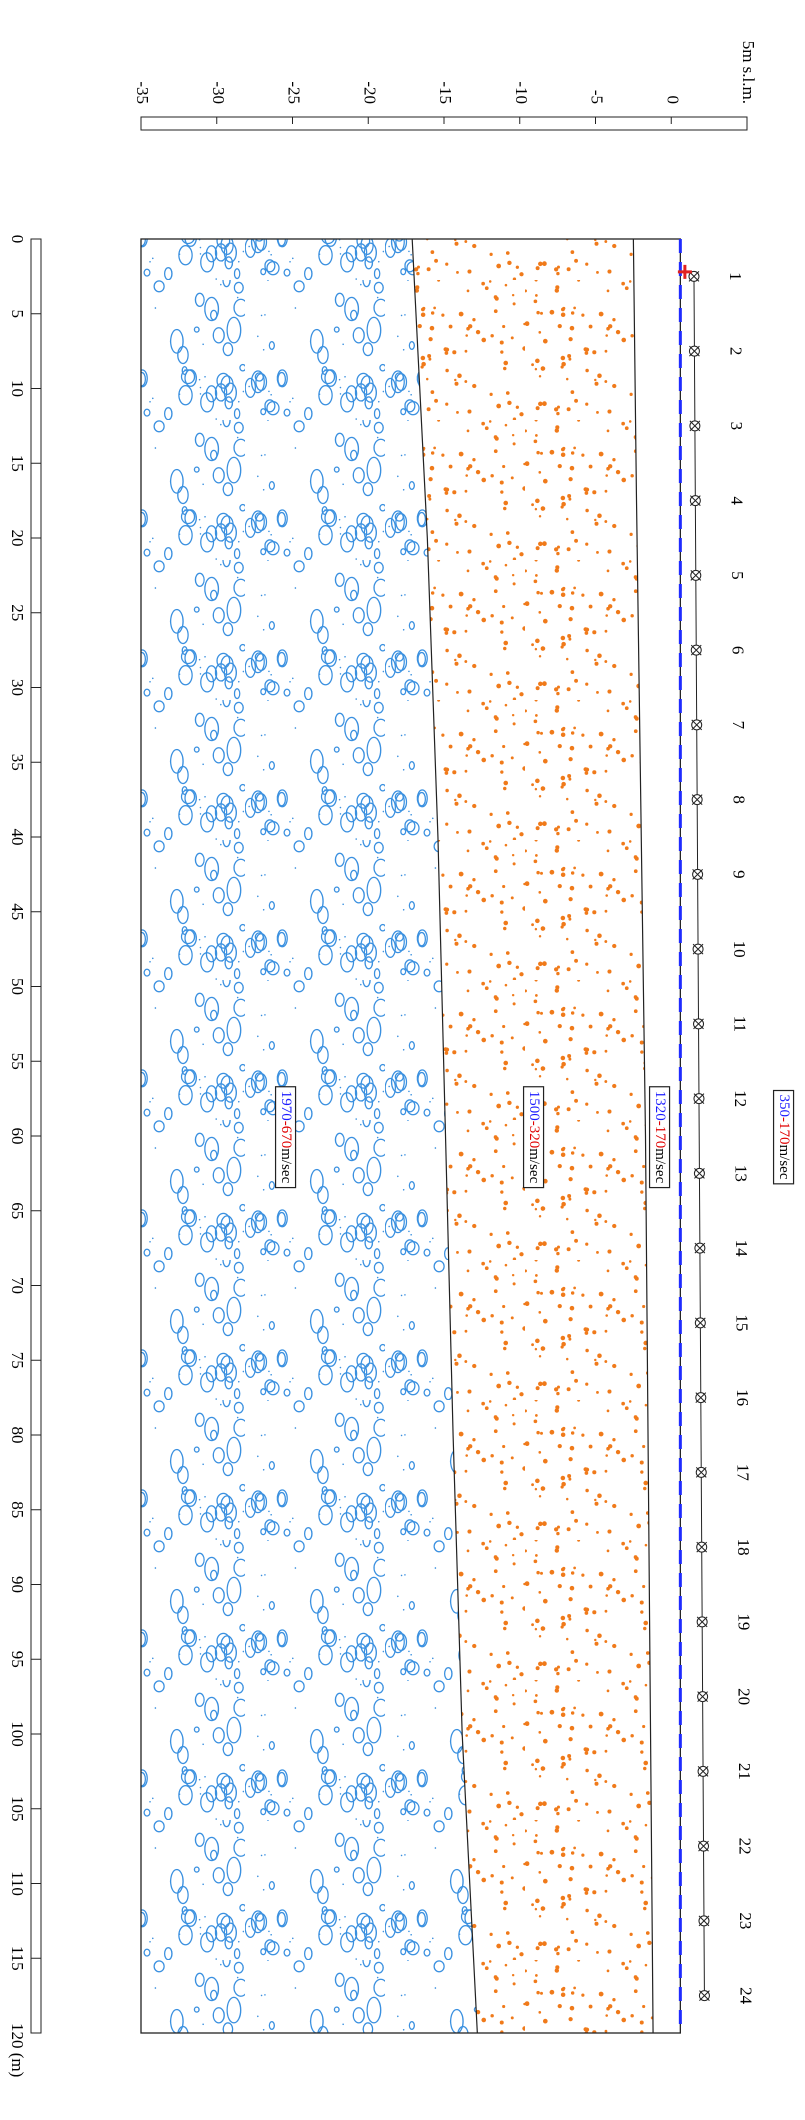  Describe the element at coordinates (17, 837) in the screenshot. I see `x-tick-label: 40` at that location.